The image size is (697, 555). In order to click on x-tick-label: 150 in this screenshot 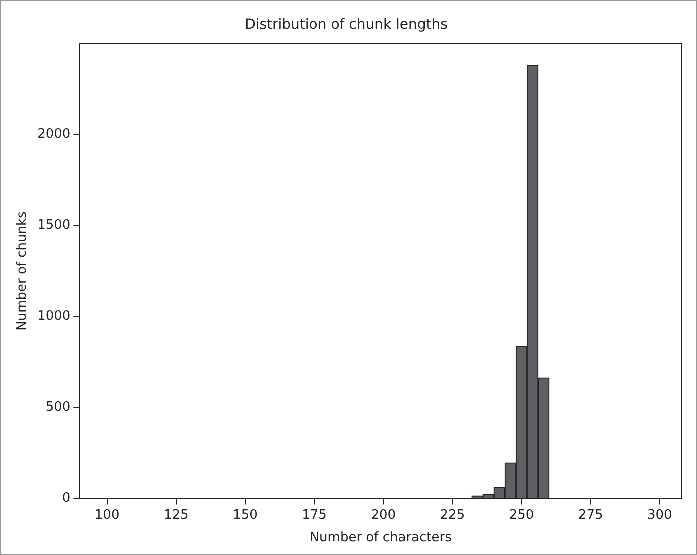, I will do `click(245, 515)`.